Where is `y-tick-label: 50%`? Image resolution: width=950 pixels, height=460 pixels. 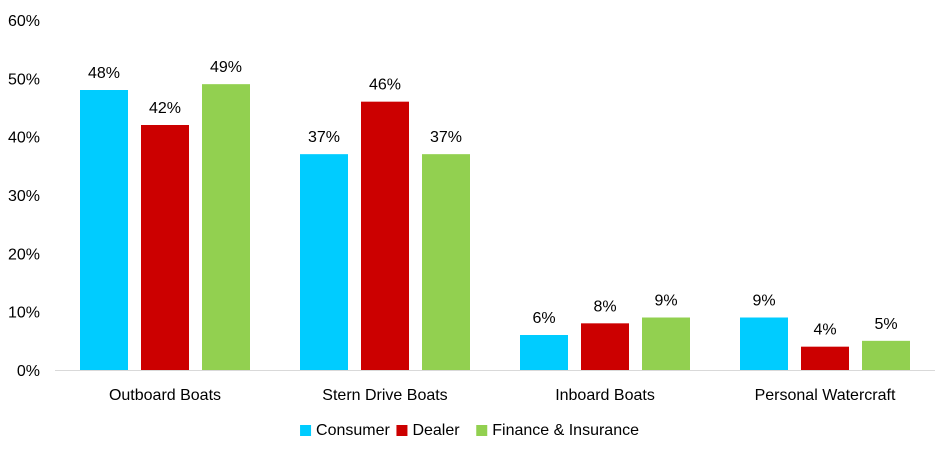 y-tick-label: 50% is located at coordinates (24, 79).